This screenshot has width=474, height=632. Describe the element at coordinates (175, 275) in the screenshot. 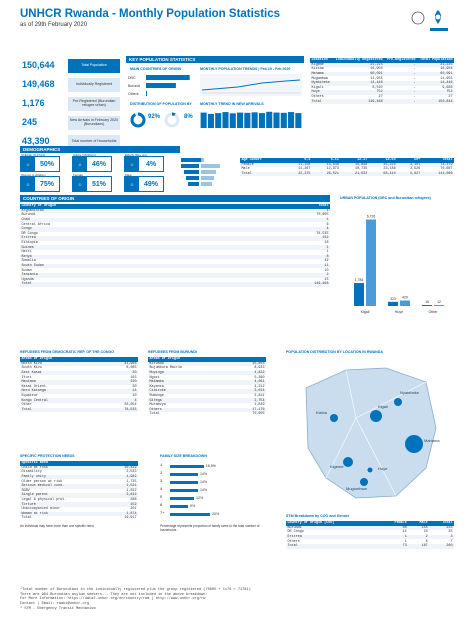

I see `coo-row: Tanzania 2` at that location.